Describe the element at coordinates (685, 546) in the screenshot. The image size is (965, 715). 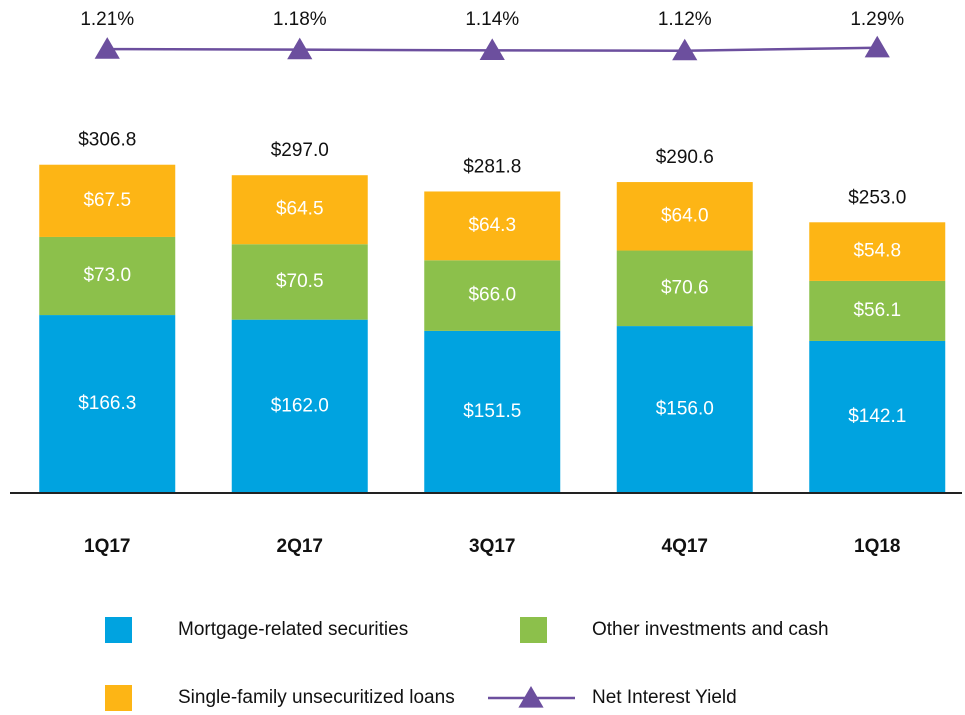
I see `x-tick-label: 4Q17` at that location.